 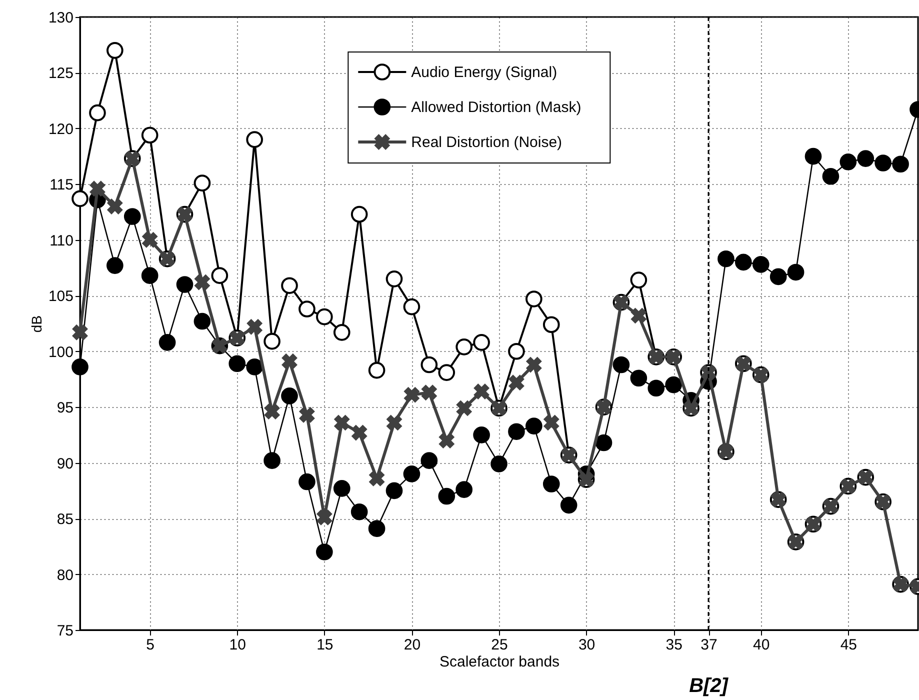 What do you see at coordinates (499, 645) in the screenshot?
I see `x-tick-label: 25` at bounding box center [499, 645].